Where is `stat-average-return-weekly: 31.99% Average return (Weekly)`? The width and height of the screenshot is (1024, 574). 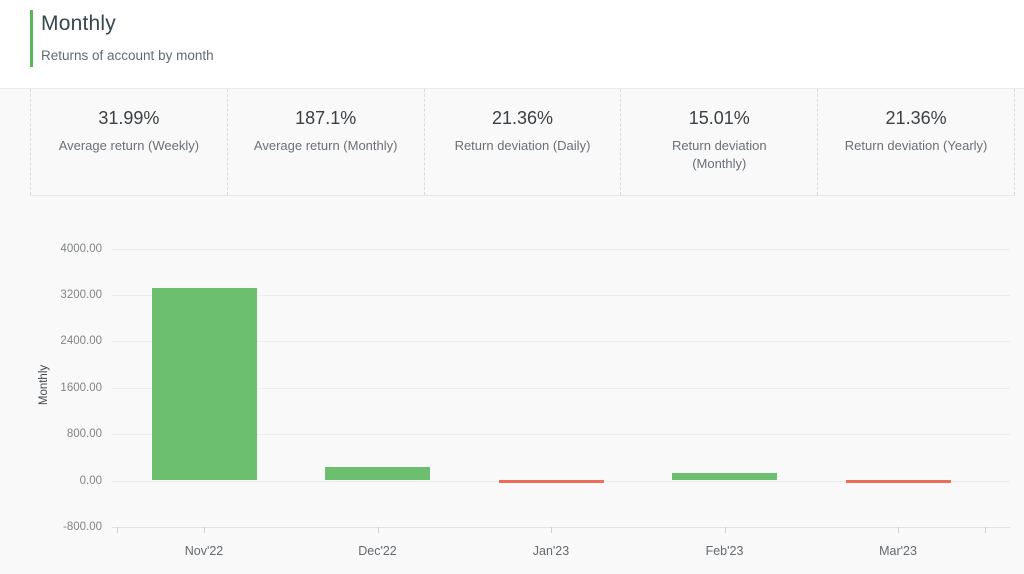 stat-average-return-weekly: 31.99% Average return (Weekly) is located at coordinates (129, 142).